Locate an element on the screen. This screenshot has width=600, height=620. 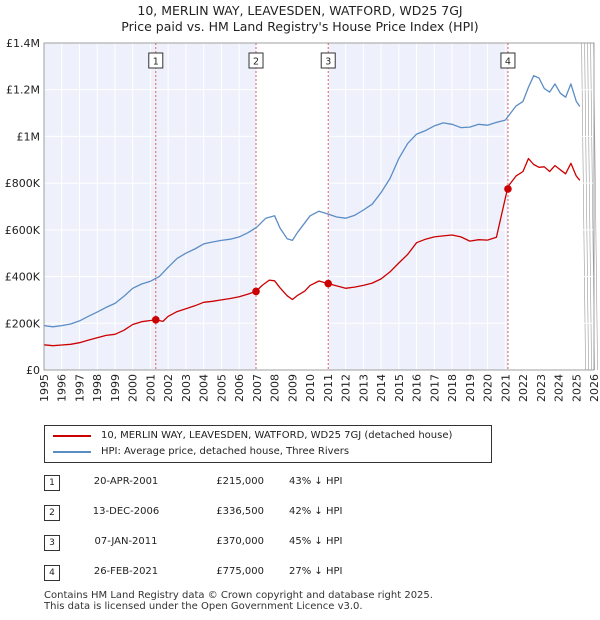
y-tick-label: £600K is located at coordinates (23, 230).